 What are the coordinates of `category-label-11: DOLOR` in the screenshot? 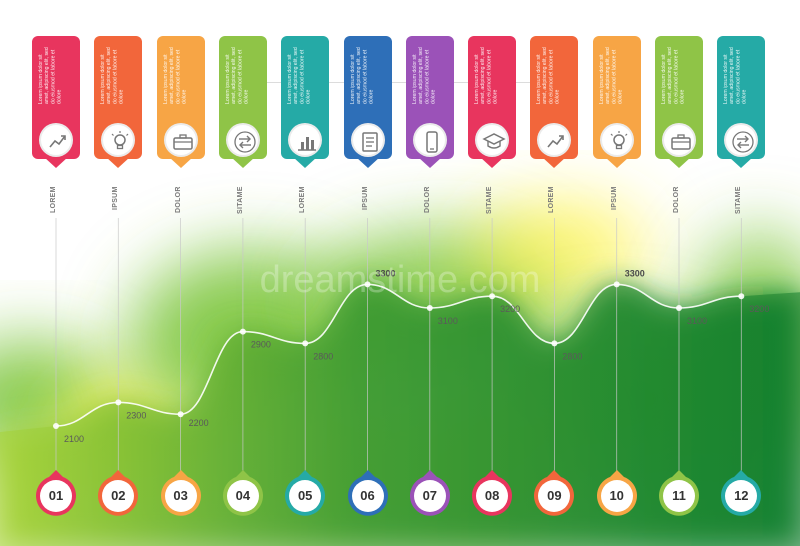 It's located at (676, 199).